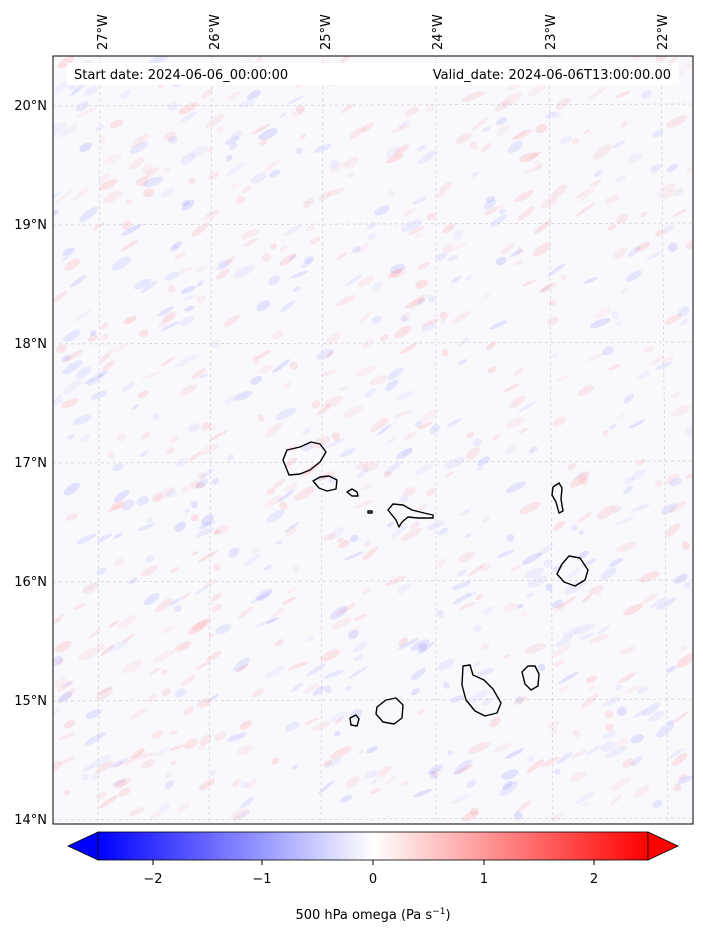 This screenshot has height=936, width=703. I want to click on colorbar-label: 500 hPa omega (Pa s−1), so click(372, 915).